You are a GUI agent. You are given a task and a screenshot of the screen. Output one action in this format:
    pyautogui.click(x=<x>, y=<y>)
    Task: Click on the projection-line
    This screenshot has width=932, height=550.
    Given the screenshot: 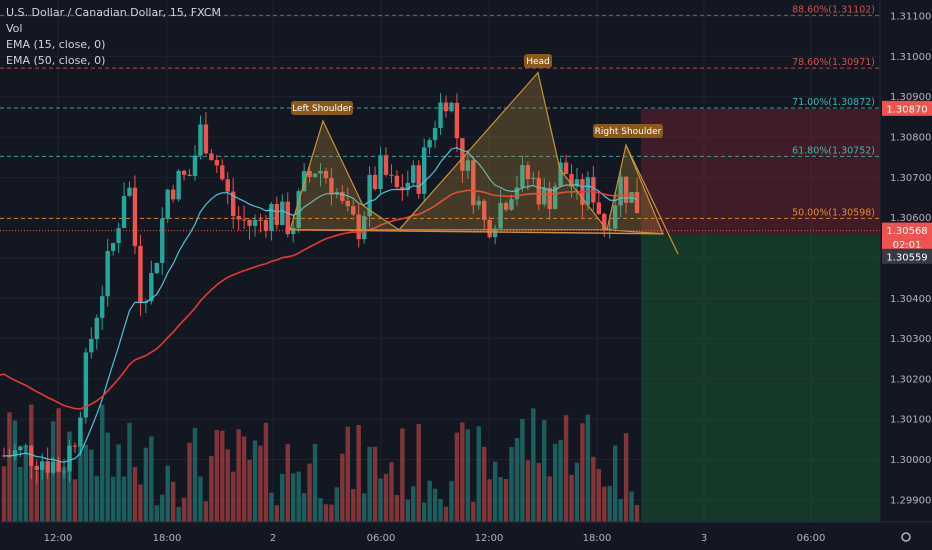 What is the action you would take?
    pyautogui.click(x=652, y=199)
    